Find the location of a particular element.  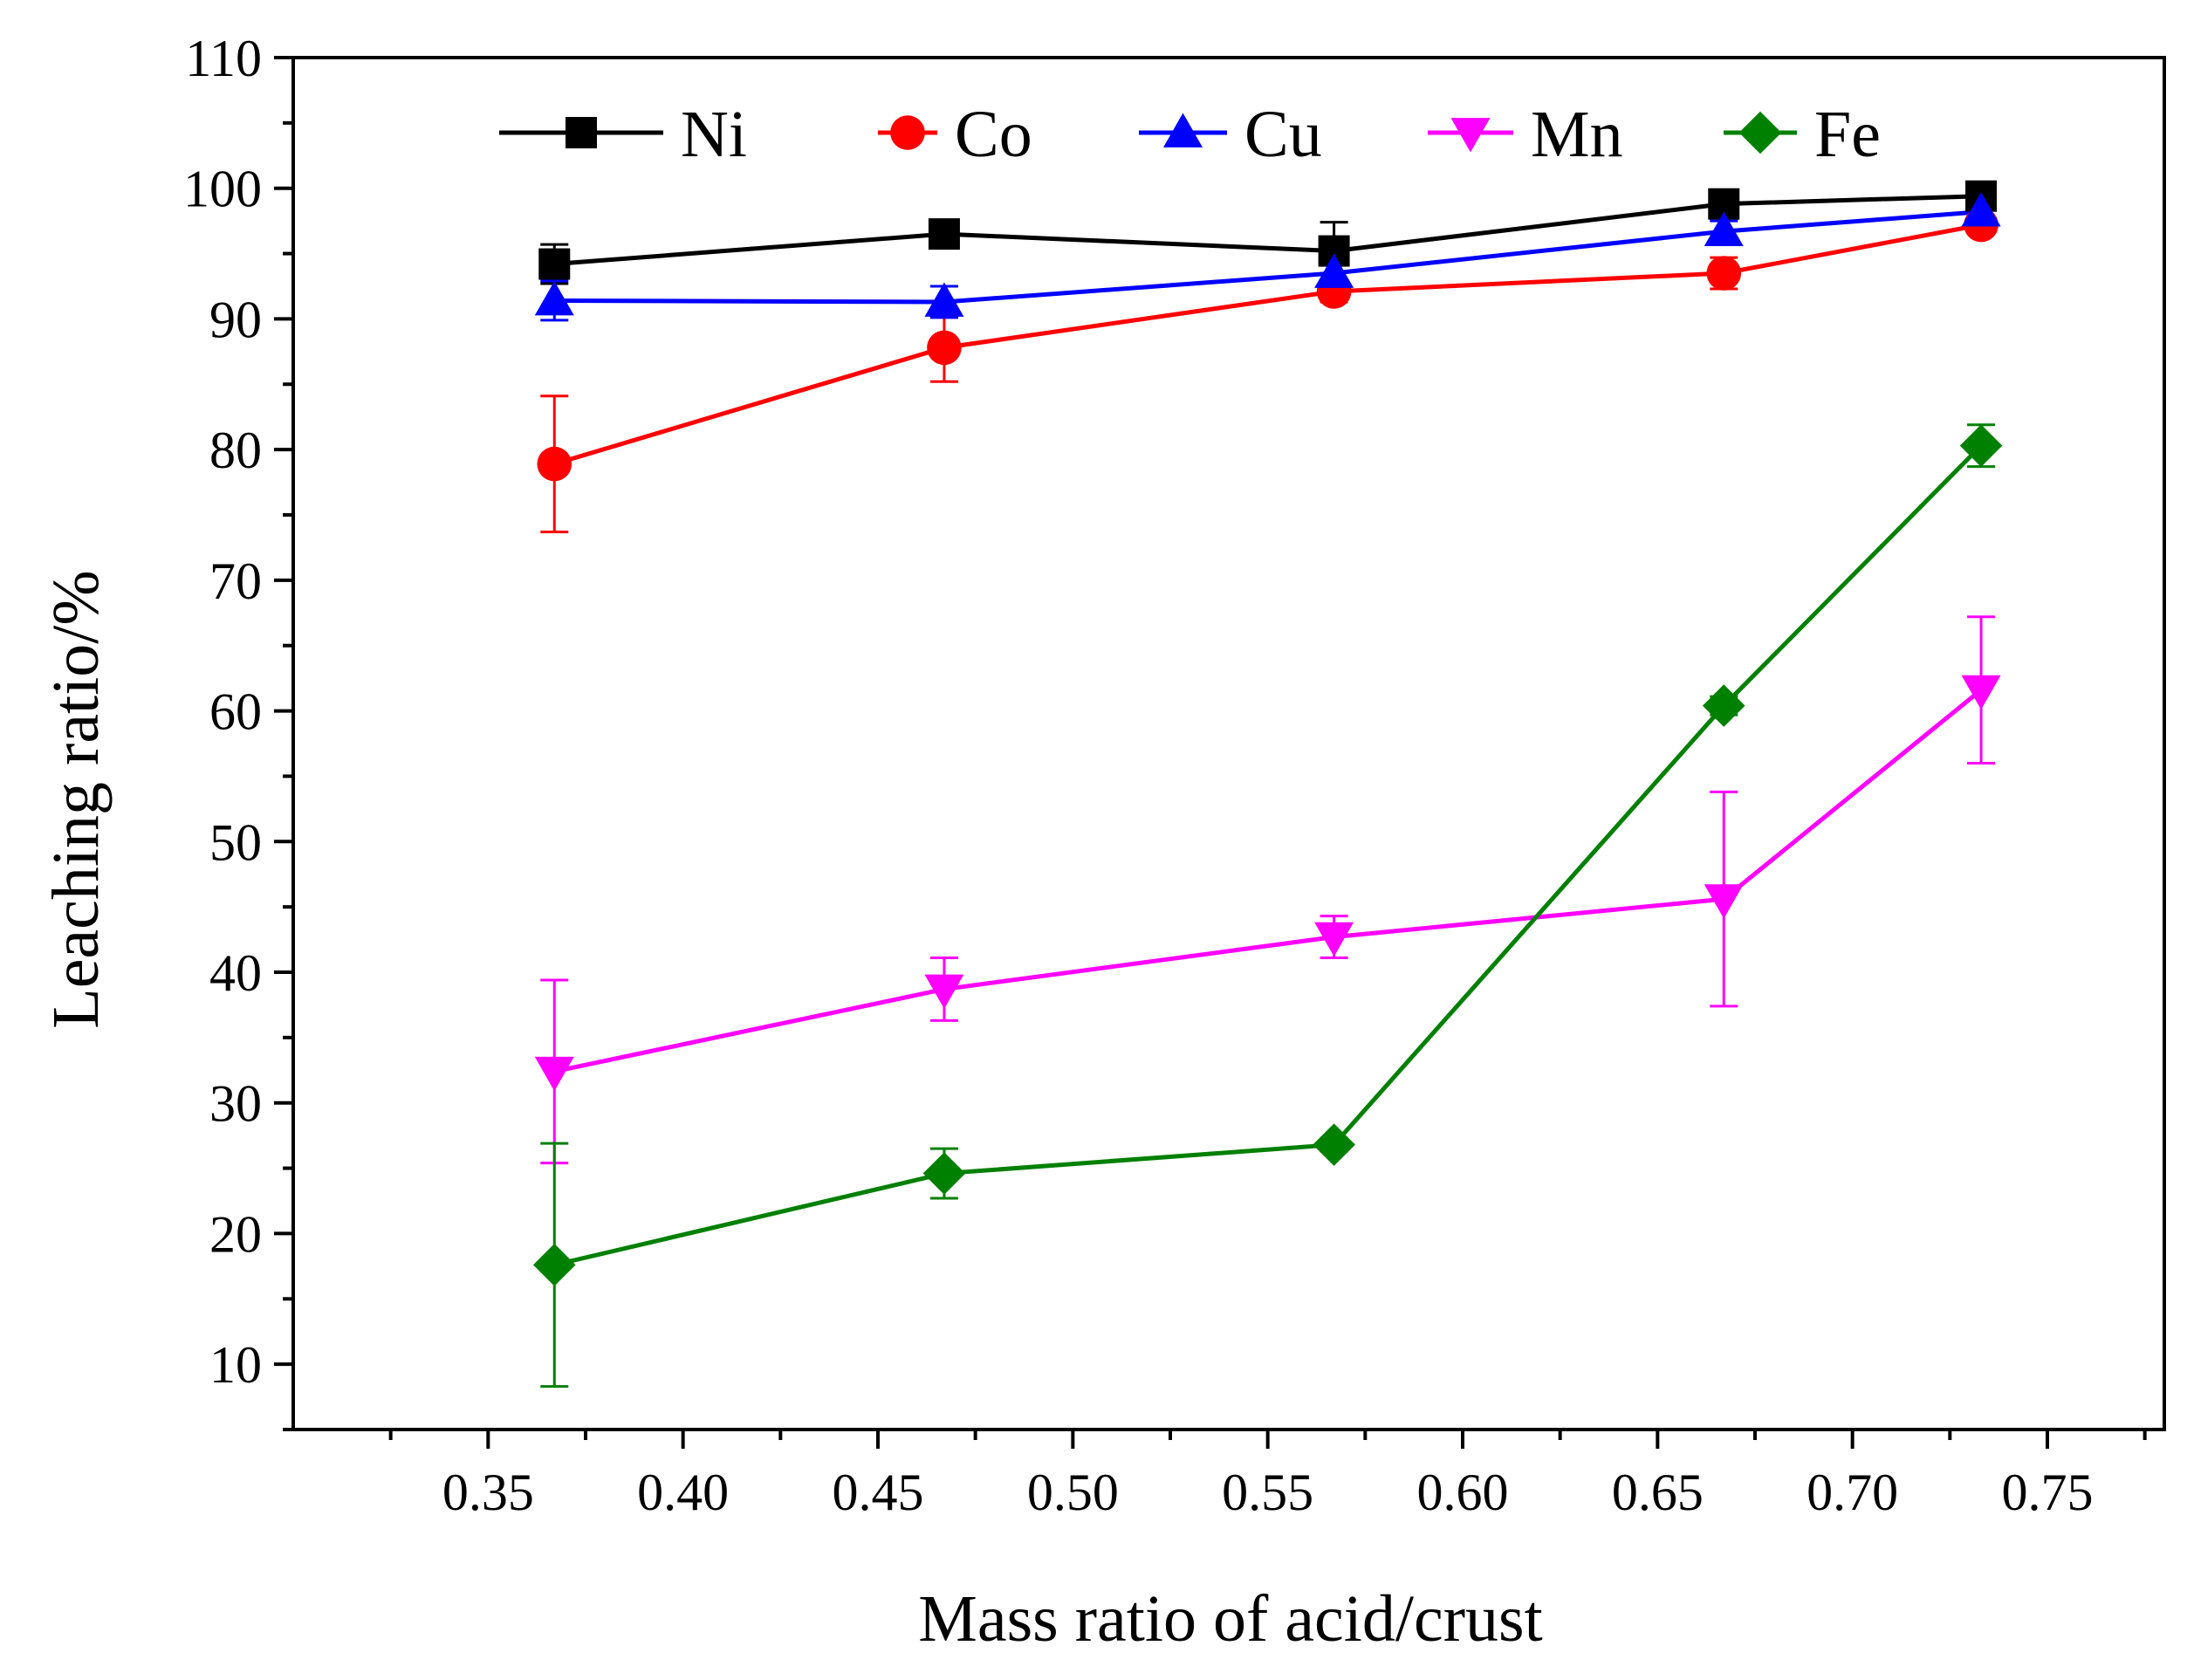

x-tick-label: 0.50 is located at coordinates (1073, 1492).